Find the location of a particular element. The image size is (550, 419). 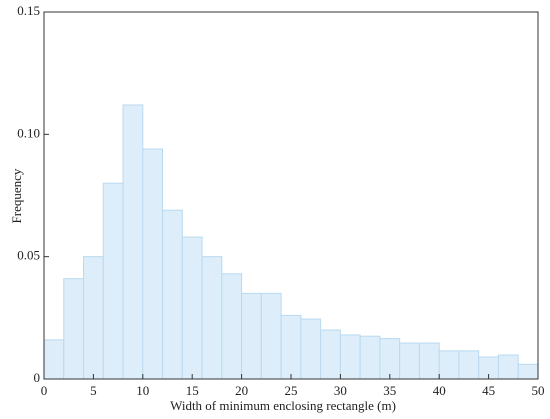

y-tick-label: 0.15 is located at coordinates (28, 10).